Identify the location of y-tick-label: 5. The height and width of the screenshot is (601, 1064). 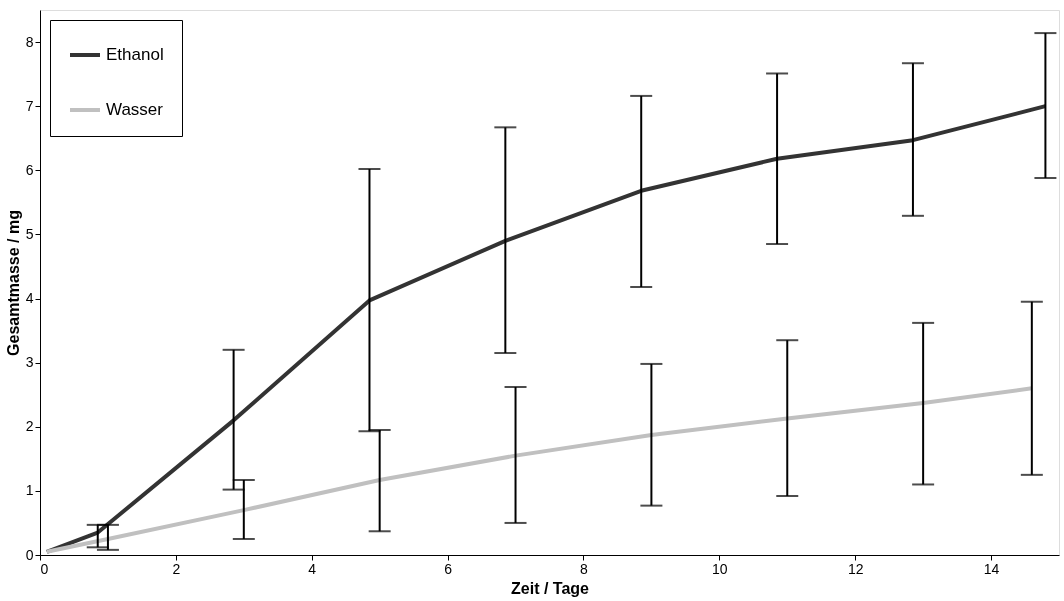
(29, 233).